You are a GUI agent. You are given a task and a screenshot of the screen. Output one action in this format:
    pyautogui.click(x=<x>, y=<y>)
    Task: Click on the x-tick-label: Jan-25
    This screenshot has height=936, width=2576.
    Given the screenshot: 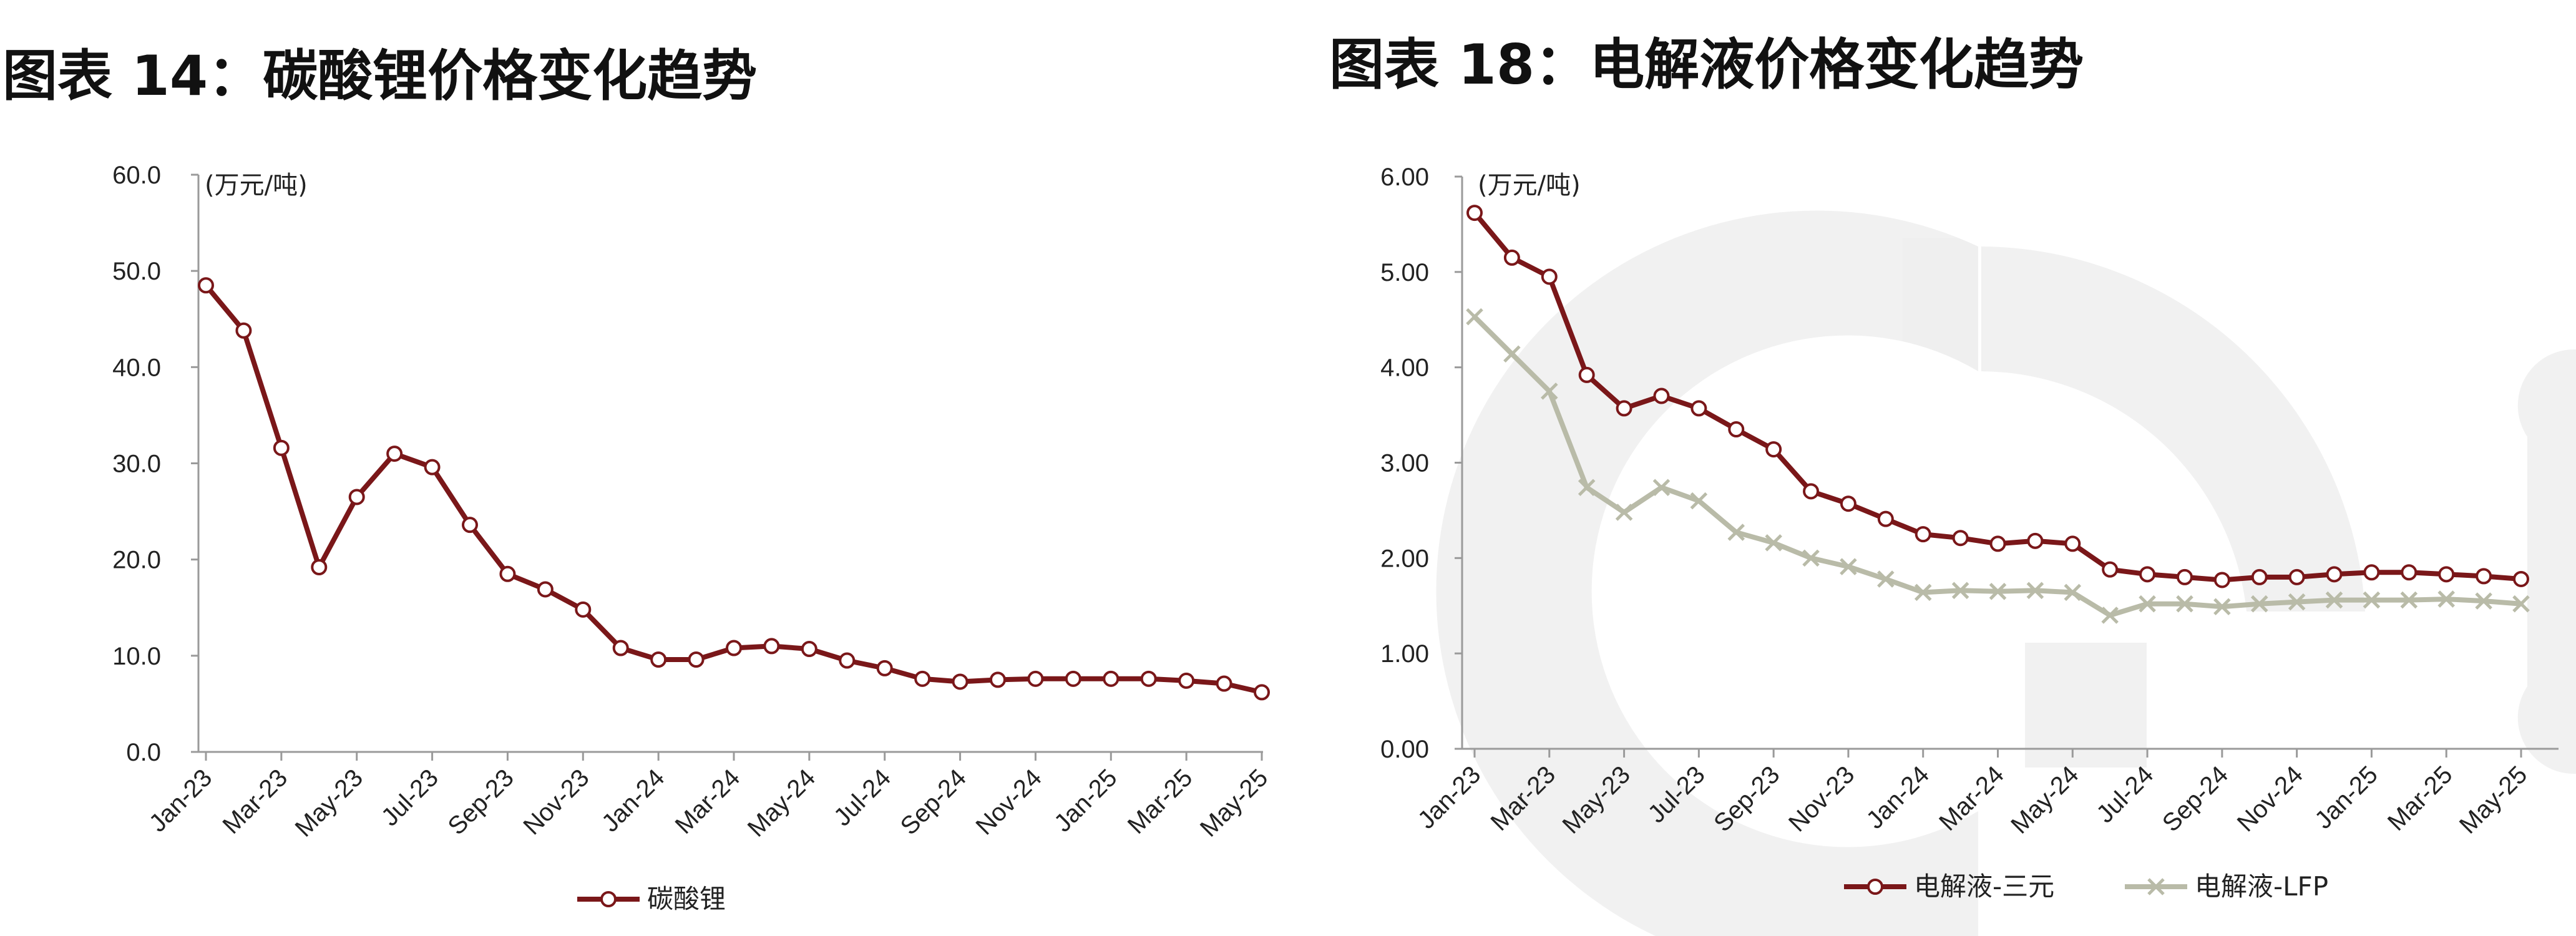 What is the action you would take?
    pyautogui.click(x=2346, y=797)
    